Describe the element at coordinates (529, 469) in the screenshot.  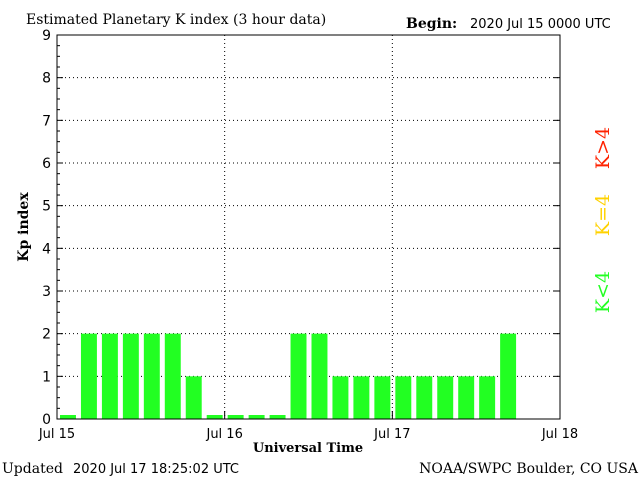
I see `source-credit: NOAA/SWPC Boulder, CO USA` at that location.